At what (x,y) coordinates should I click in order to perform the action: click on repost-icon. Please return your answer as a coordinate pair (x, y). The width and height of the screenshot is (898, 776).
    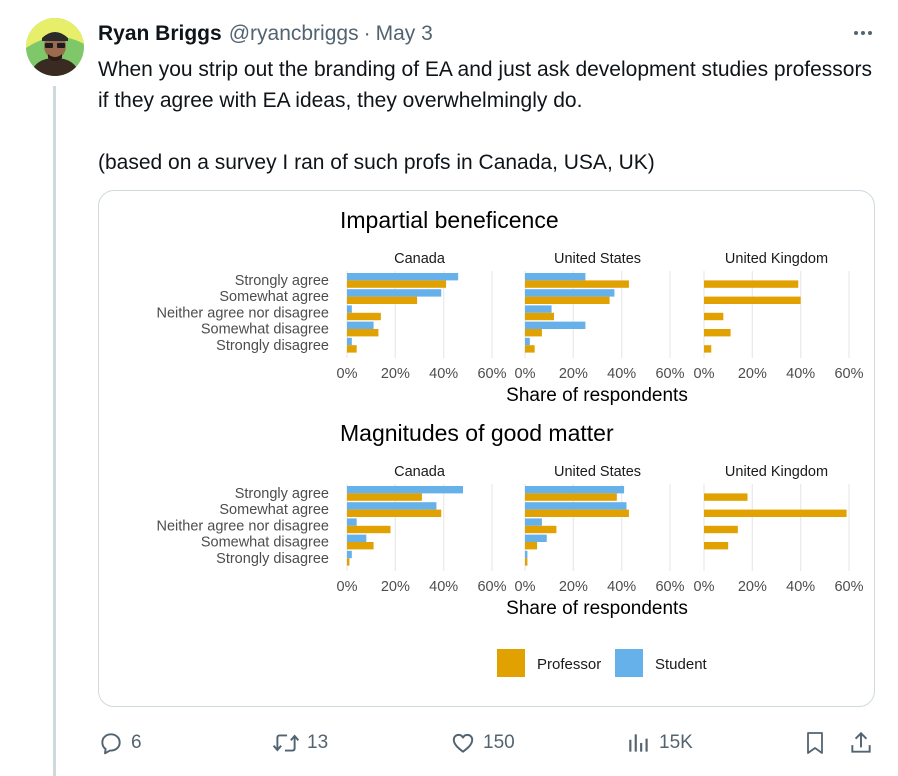
    Looking at the image, I should click on (286, 743).